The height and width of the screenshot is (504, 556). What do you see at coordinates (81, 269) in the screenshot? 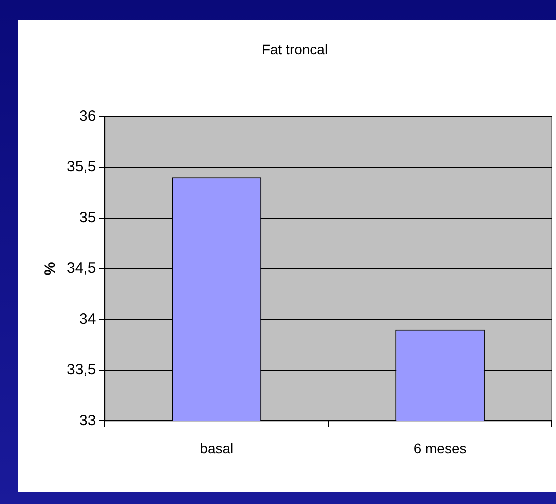
I see `y-tick-label: 34,5` at bounding box center [81, 269].